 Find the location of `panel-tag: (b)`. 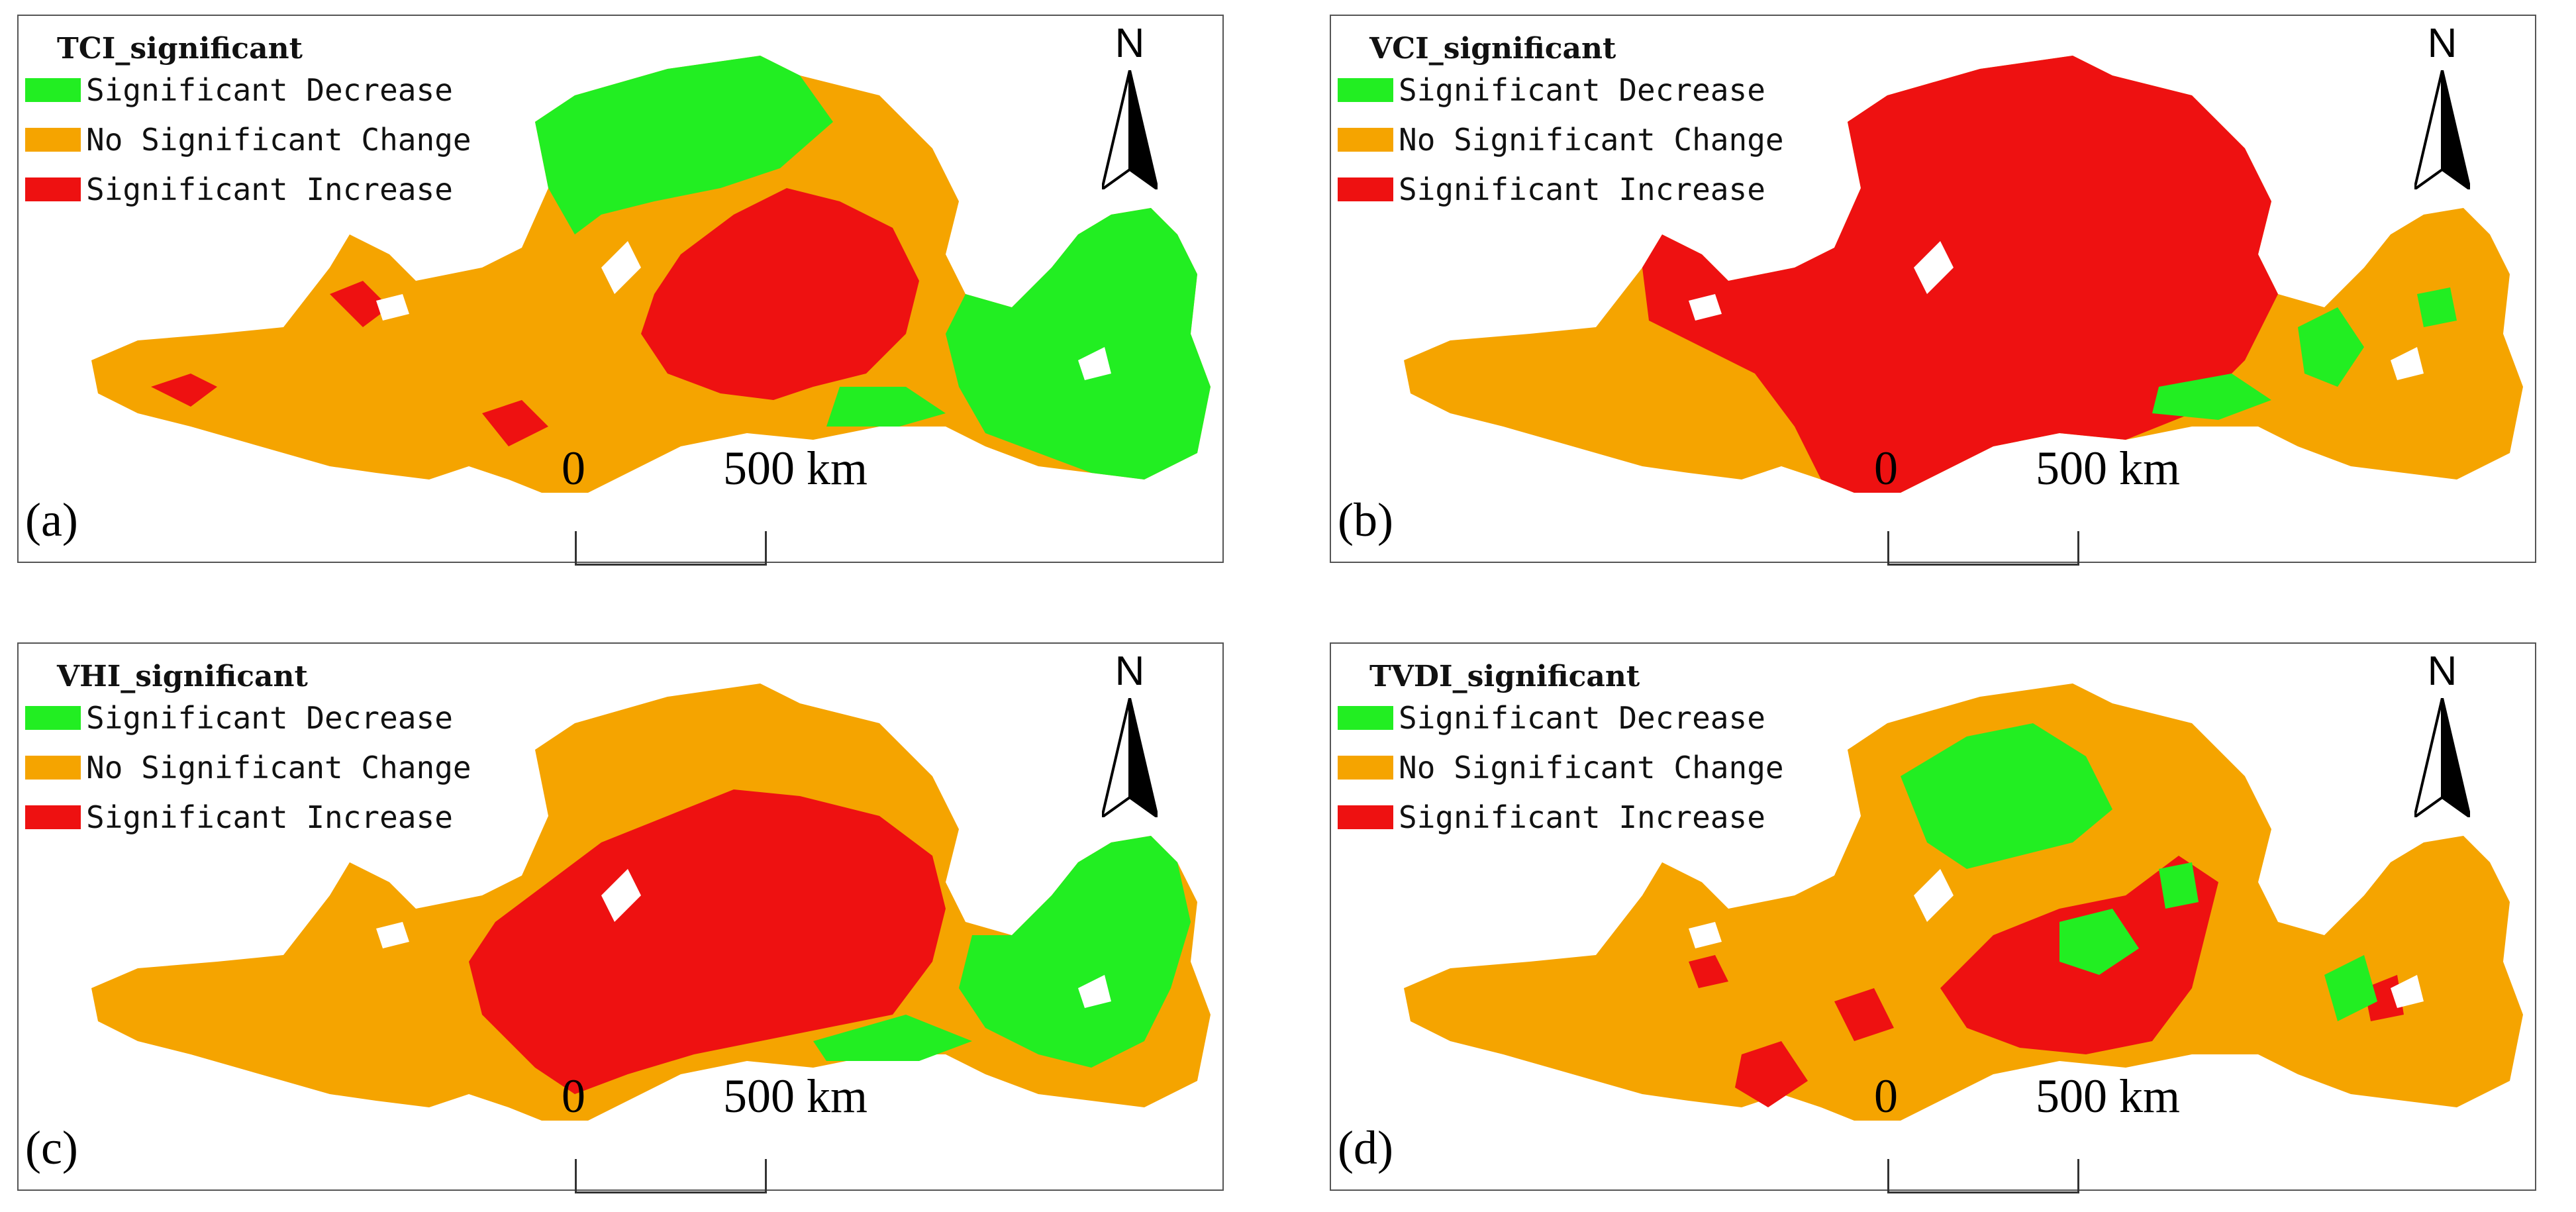

panel-tag: (b) is located at coordinates (1365, 519).